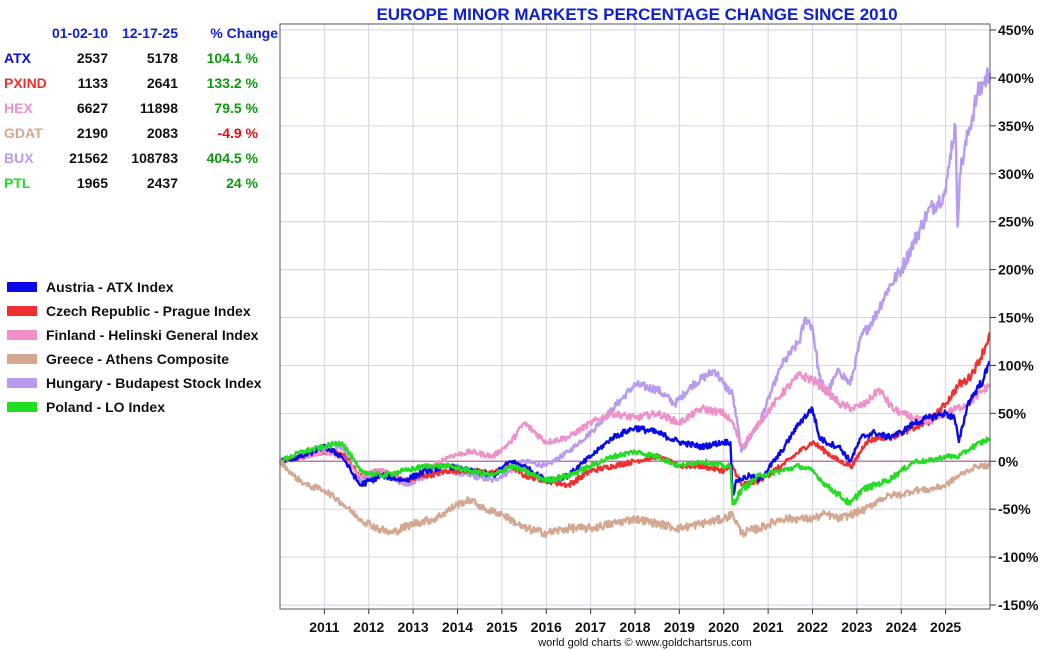 This screenshot has height=650, width=1050. Describe the element at coordinates (25, 83) in the screenshot. I see `table-code: PXIND` at that location.